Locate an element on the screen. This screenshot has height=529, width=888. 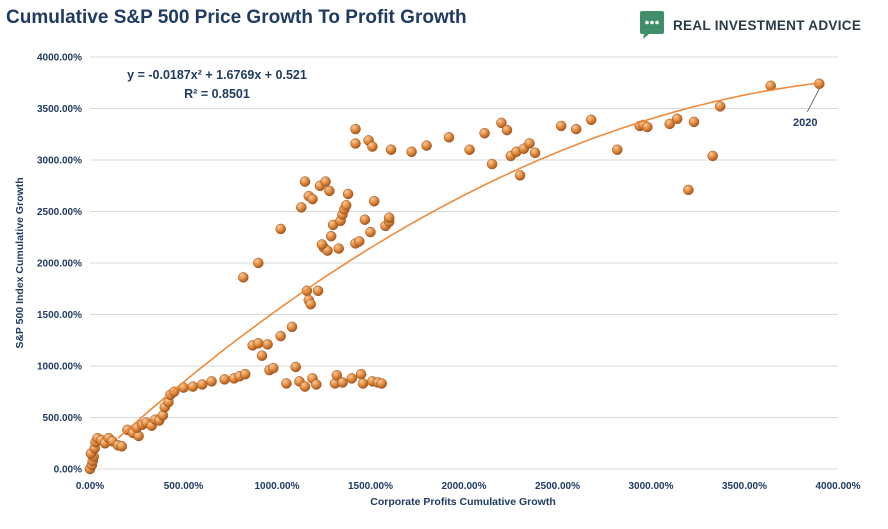
y-tick-label: 4000.00% is located at coordinates (59, 58).